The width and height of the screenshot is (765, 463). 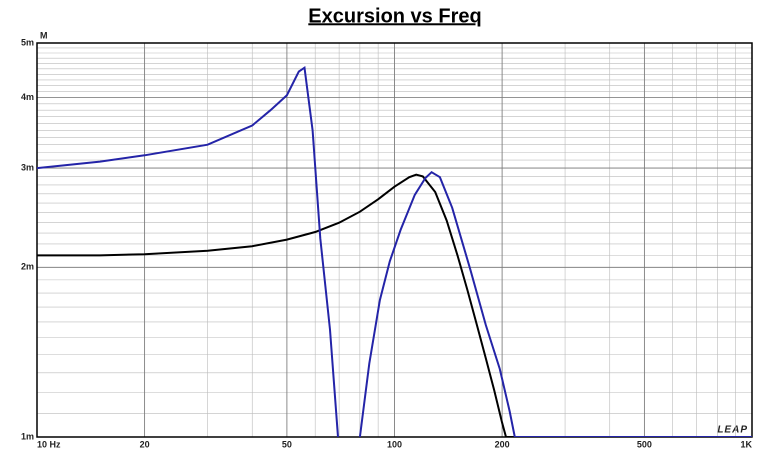 What do you see at coordinates (394, 16) in the screenshot?
I see `chart-title: Excursion vs Freq` at bounding box center [394, 16].